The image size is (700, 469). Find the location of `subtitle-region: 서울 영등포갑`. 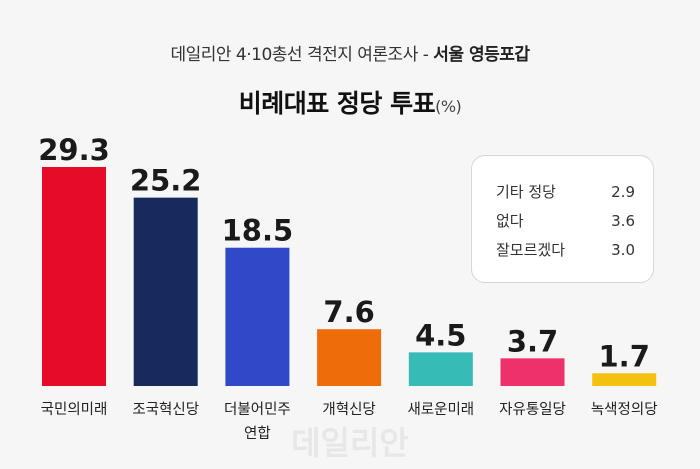

subtitle-region: 서울 영등포갑 is located at coordinates (481, 55).